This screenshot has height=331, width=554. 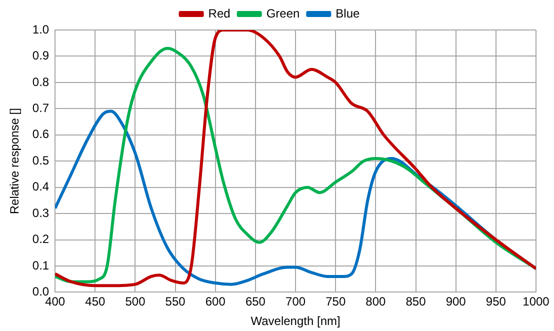 What do you see at coordinates (41, 107) in the screenshot?
I see `y-tick-label: 0.7` at bounding box center [41, 107].